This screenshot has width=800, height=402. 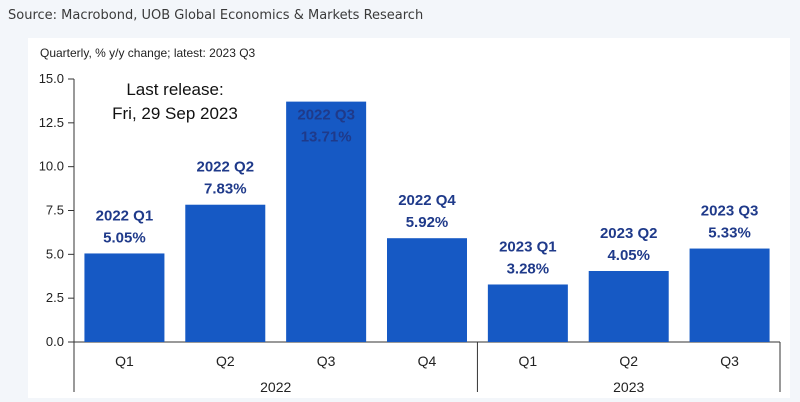 What do you see at coordinates (55, 253) in the screenshot?
I see `y-tick-label: 5.0` at bounding box center [55, 253].